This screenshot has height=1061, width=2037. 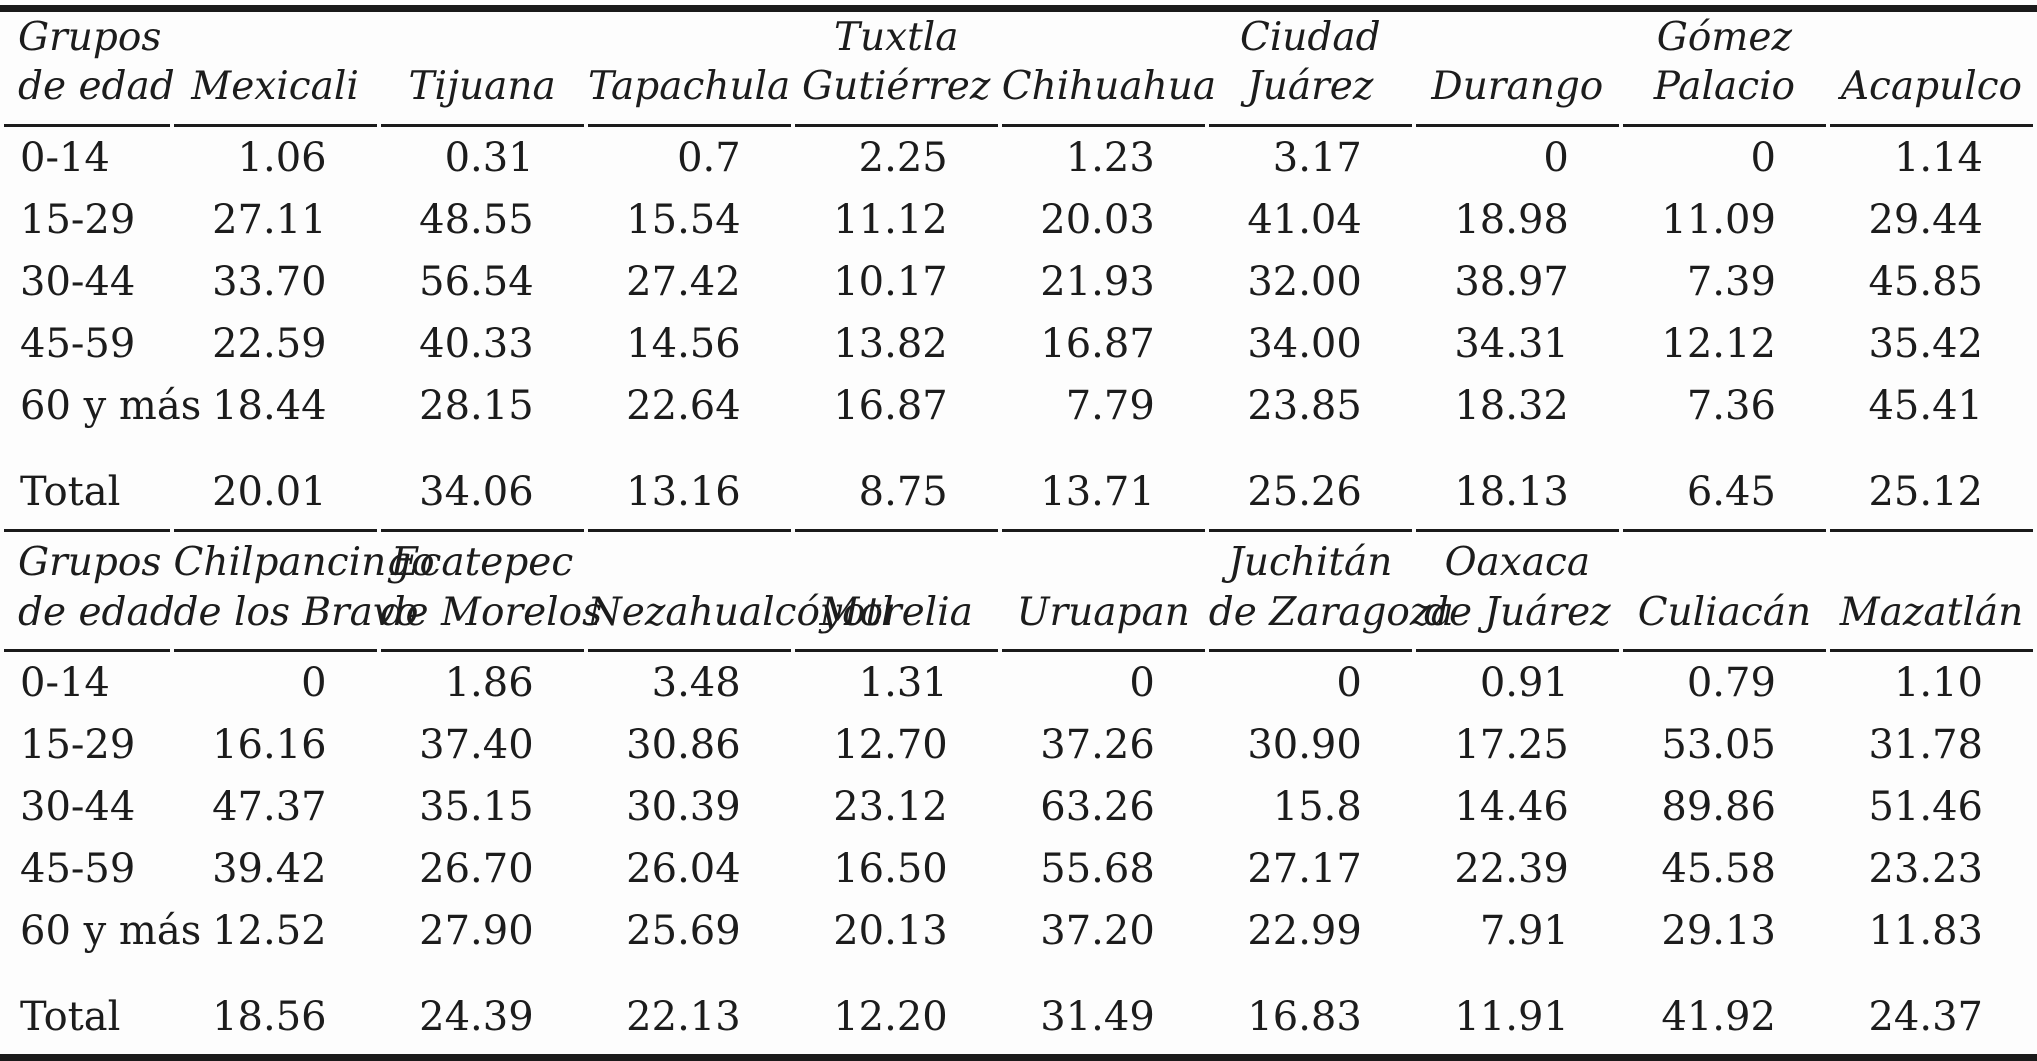 What do you see at coordinates (1317, 158) in the screenshot?
I see `value-cell: 3.17` at bounding box center [1317, 158].